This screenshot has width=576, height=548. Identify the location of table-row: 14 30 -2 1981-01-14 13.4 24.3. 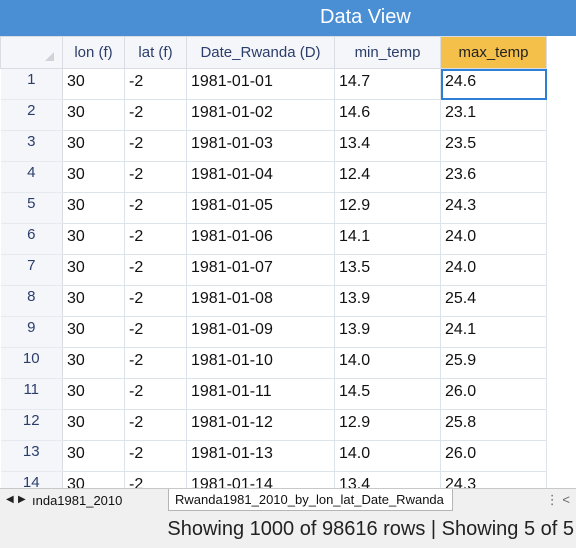
(273, 479).